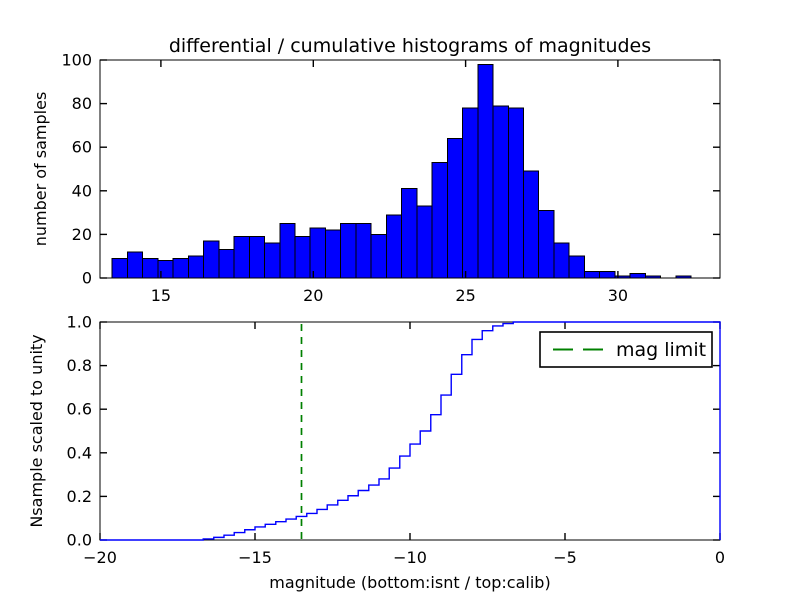  I want to click on y-tick-label: 80, so click(82, 103).